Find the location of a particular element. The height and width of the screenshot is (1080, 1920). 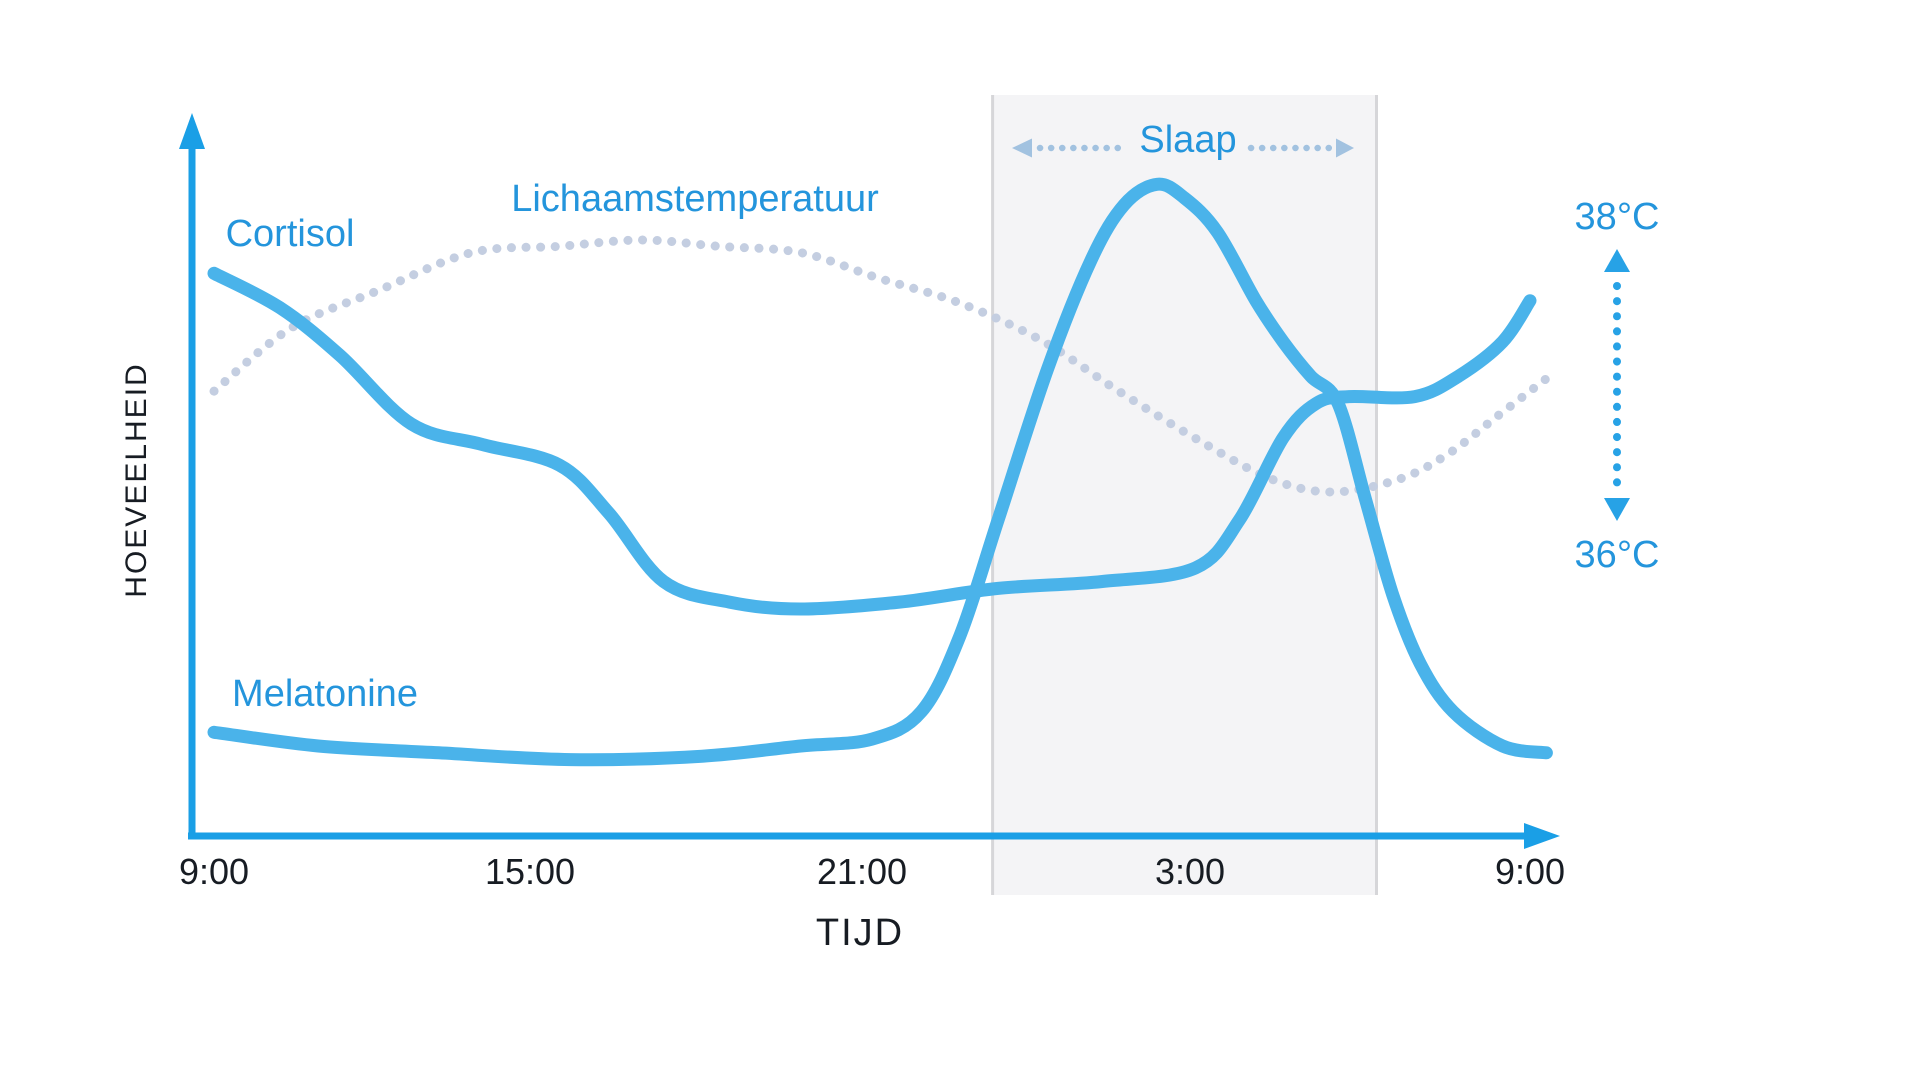

x-axis is located at coordinates (874, 836).